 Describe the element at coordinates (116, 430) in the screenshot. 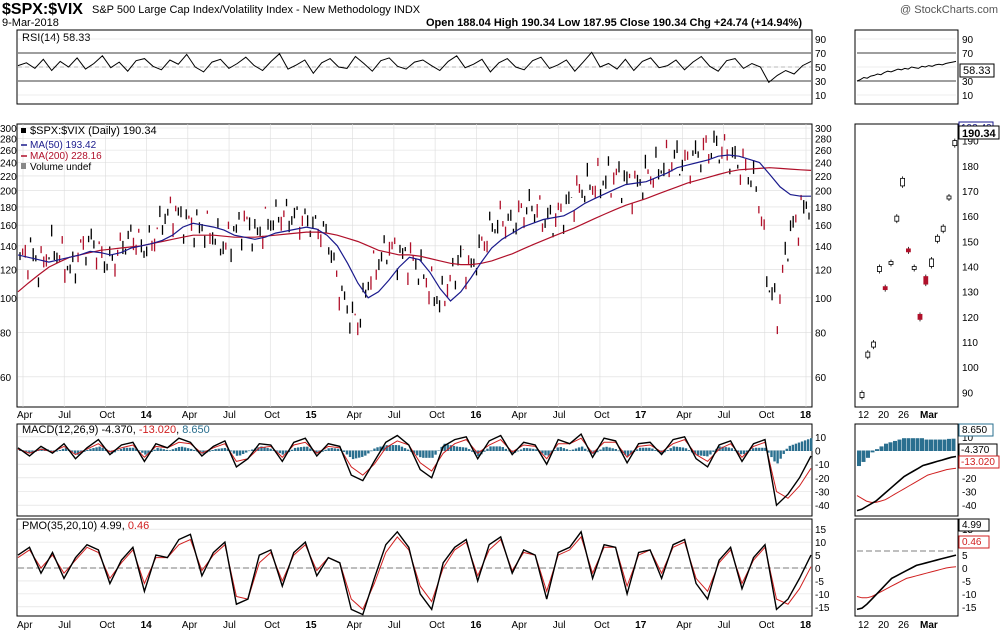

I see `macd-label: MACD(12,26,9) -4.370, -13.020, 8.650` at that location.